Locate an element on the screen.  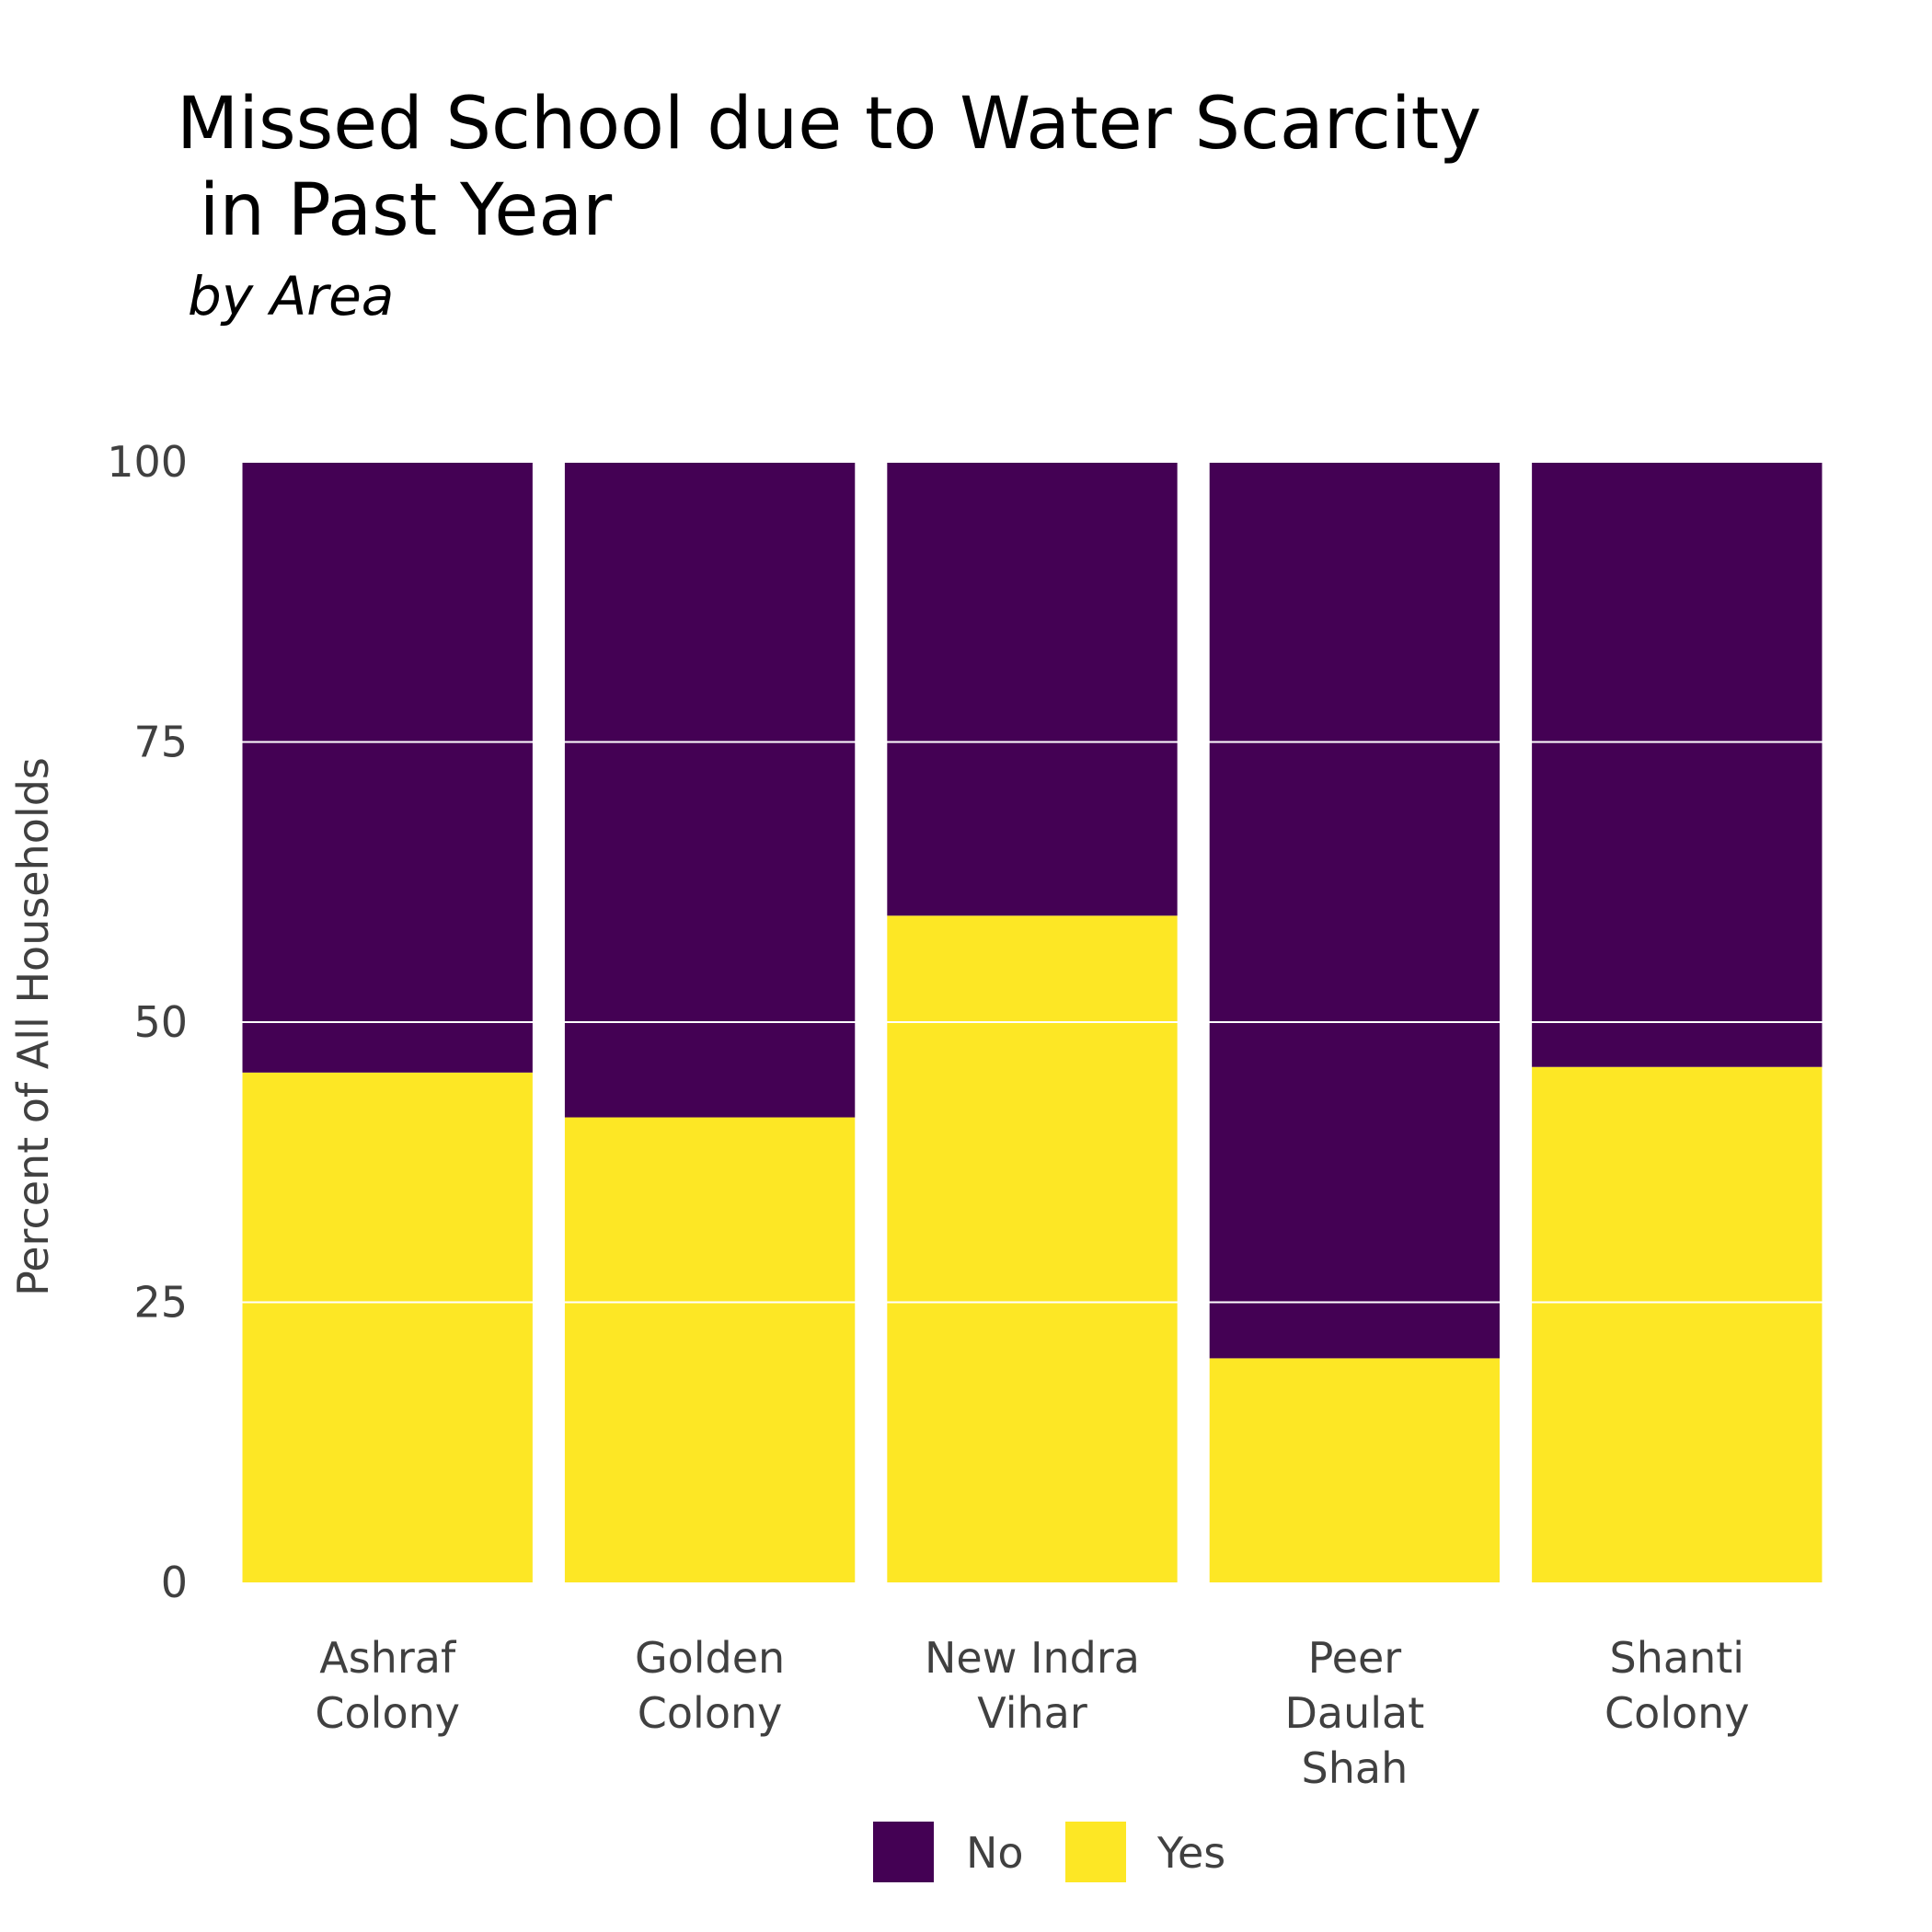
x-tick-label-shanti-colony: Shanti Colony is located at coordinates (1677, 1685).